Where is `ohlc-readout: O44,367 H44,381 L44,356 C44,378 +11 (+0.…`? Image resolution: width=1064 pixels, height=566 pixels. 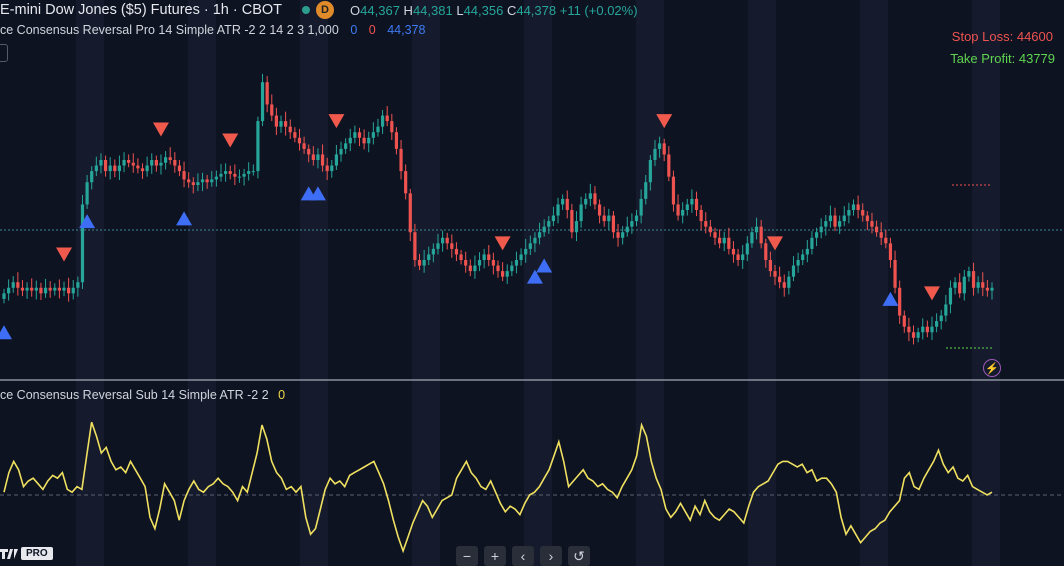
ohlc-readout: O44,367 H44,381 L44,356 C44,378 +11 (+0.… is located at coordinates (494, 10).